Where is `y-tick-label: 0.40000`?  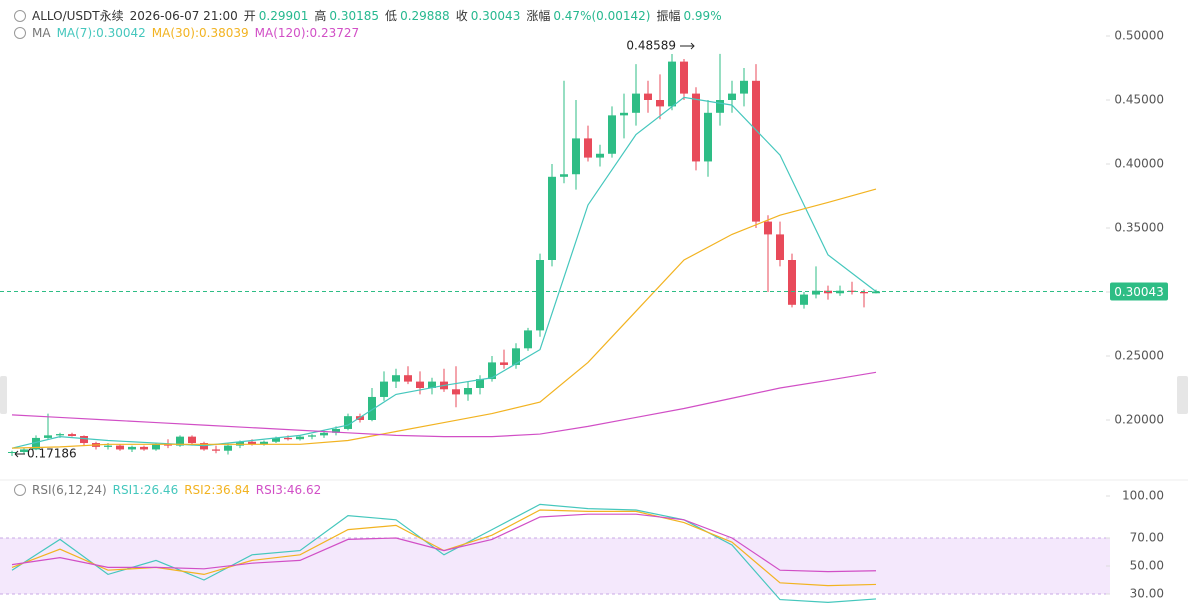
y-tick-label: 0.40000 is located at coordinates (1139, 164).